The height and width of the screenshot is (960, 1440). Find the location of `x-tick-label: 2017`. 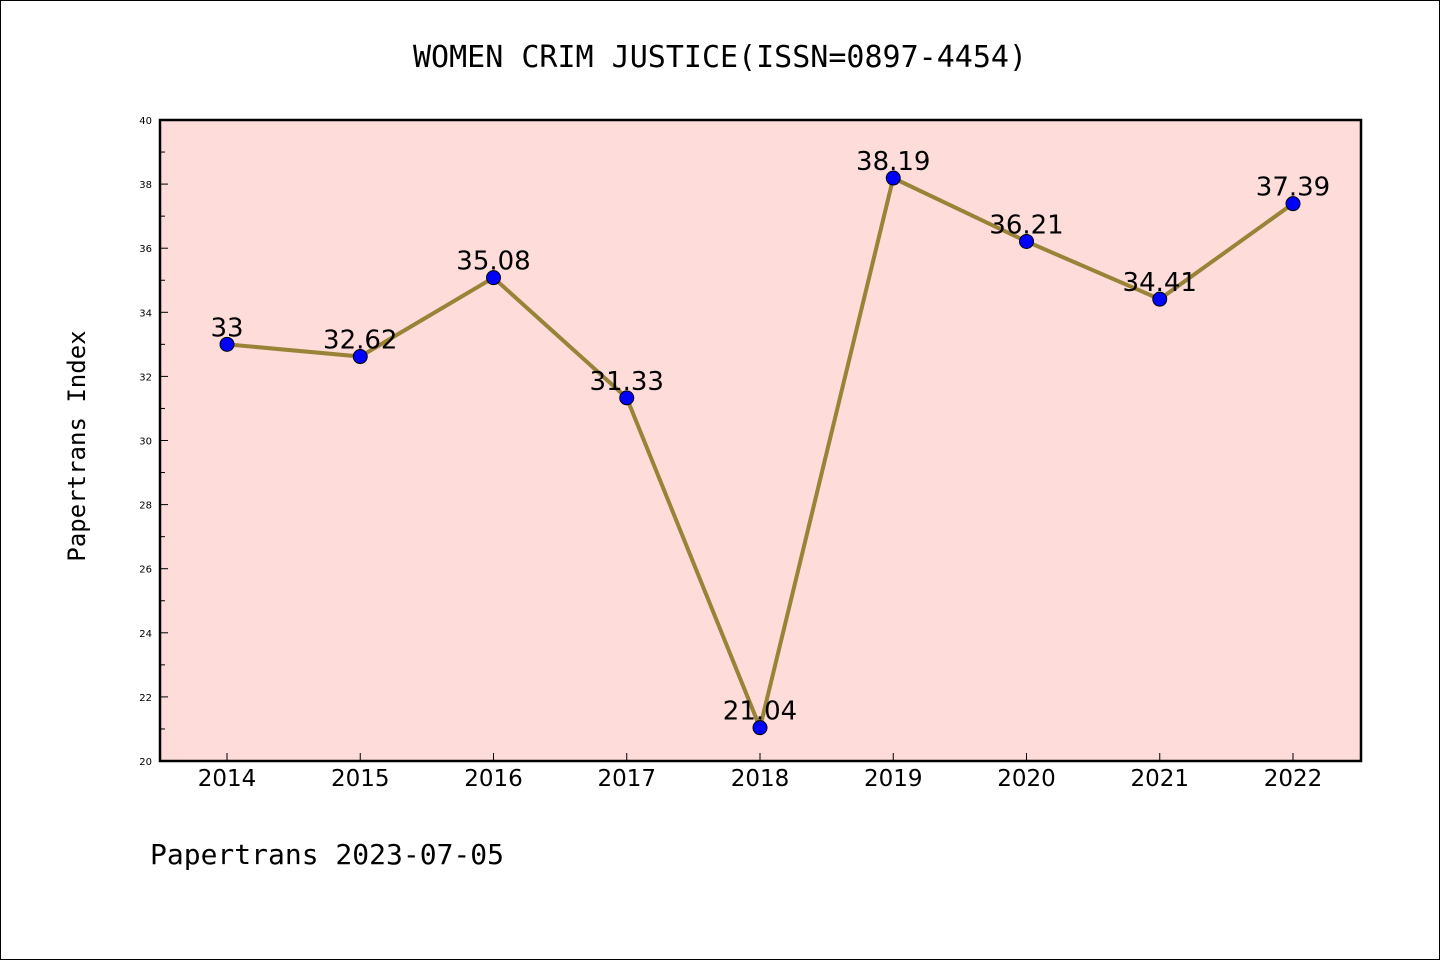

x-tick-label: 2017 is located at coordinates (626, 779).